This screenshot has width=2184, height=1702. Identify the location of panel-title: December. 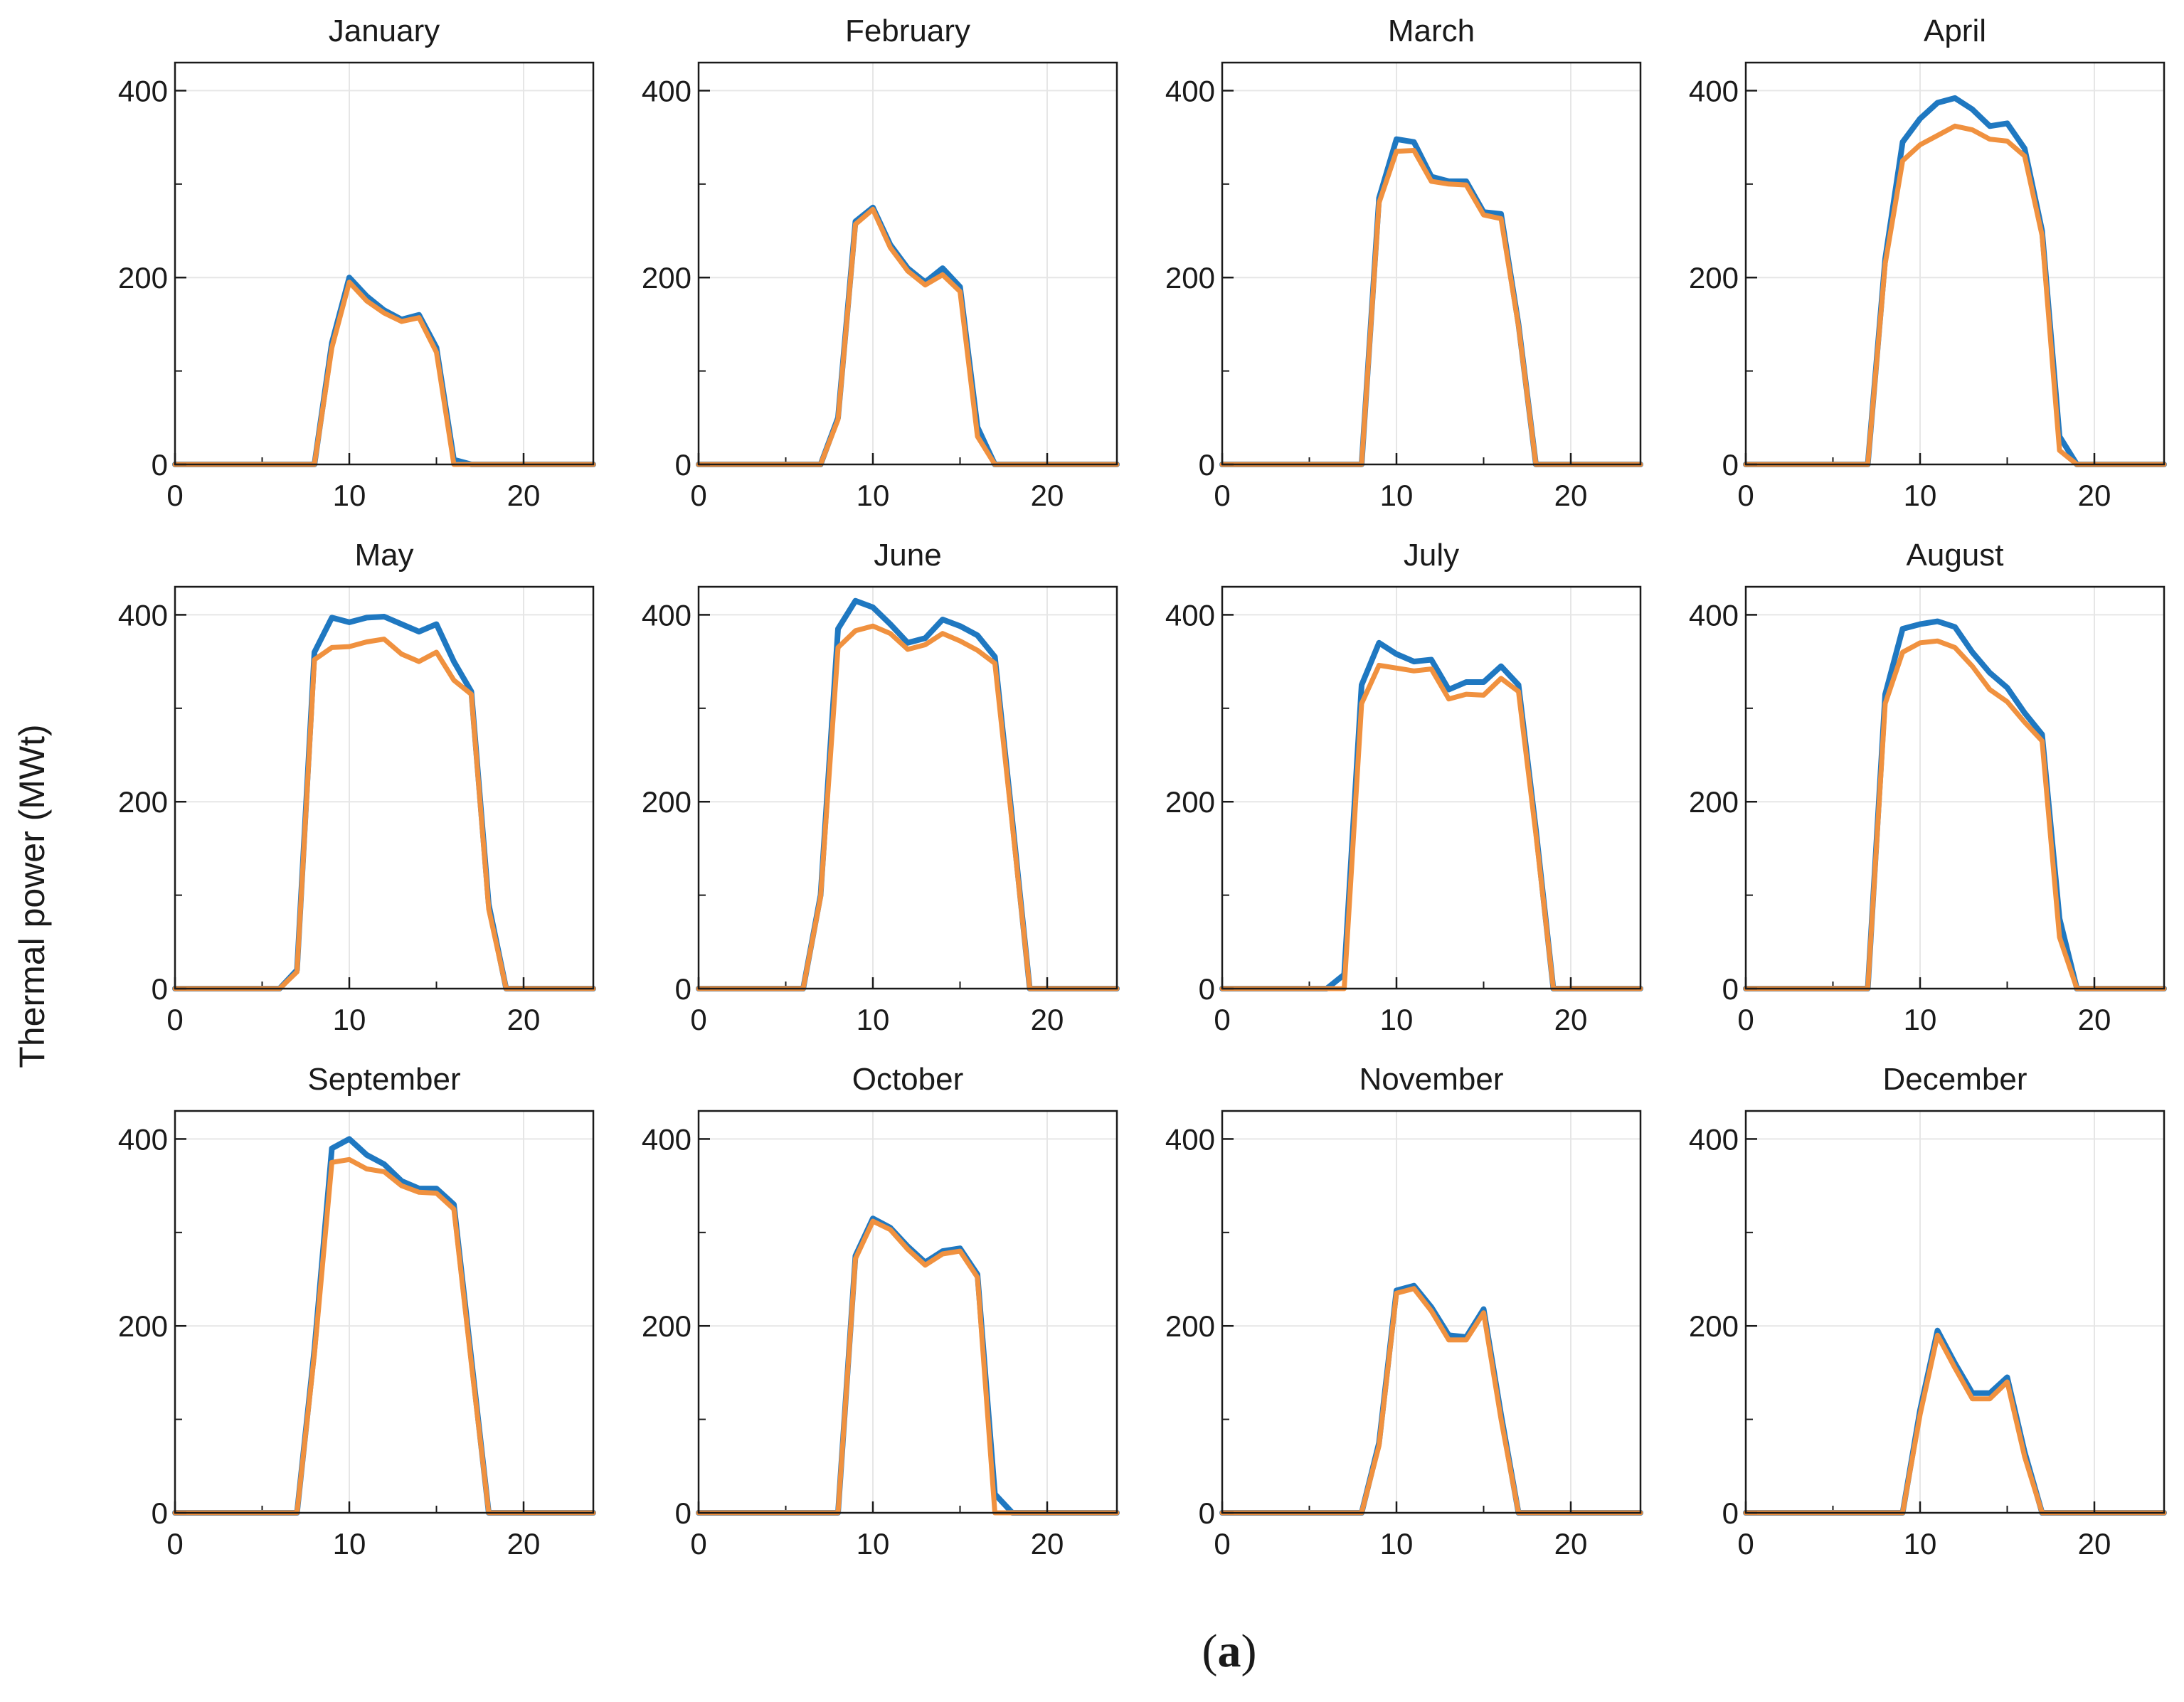
(1955, 1080).